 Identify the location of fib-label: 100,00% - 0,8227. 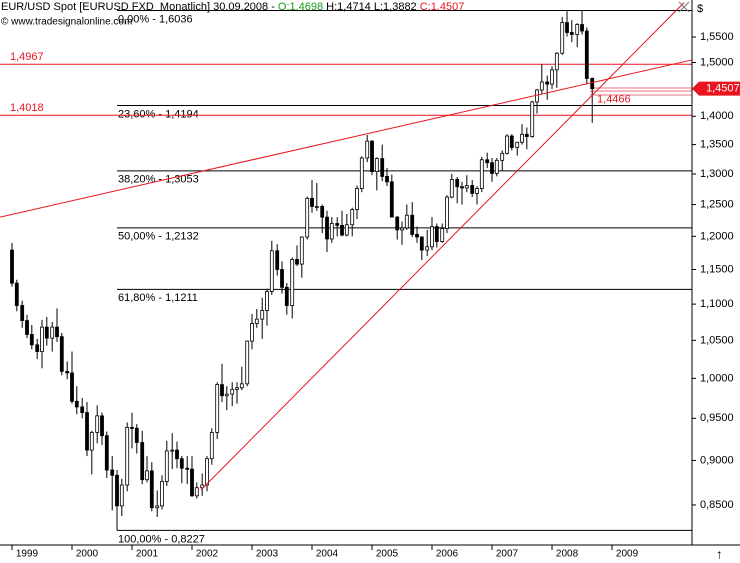
(161, 539).